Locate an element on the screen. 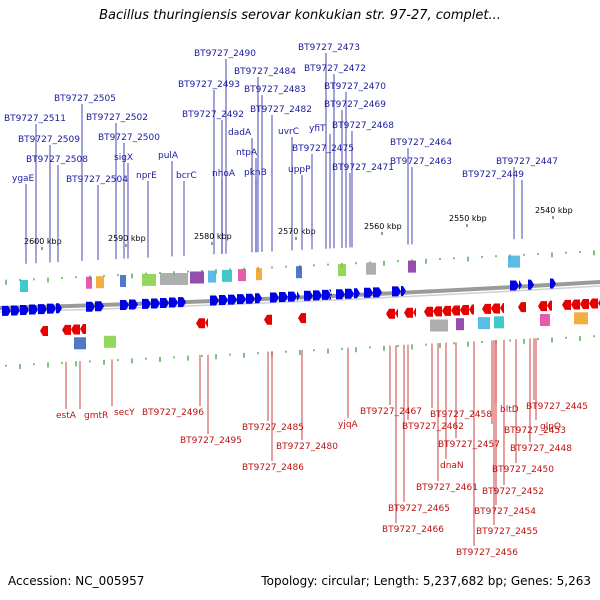 The height and width of the screenshot is (600, 600). forward-gene-label: ntpA is located at coordinates (247, 153).